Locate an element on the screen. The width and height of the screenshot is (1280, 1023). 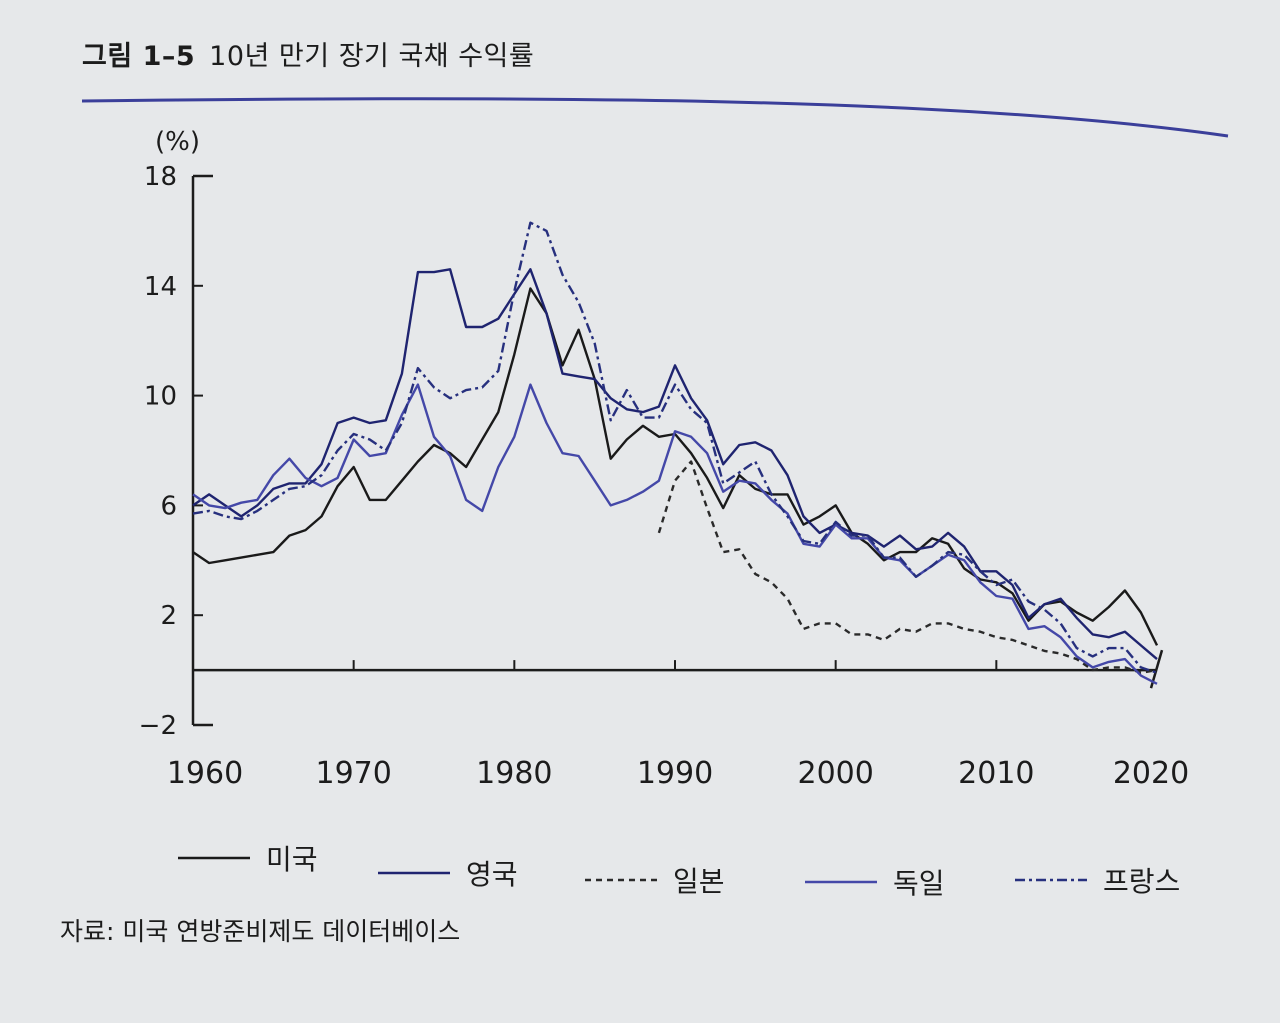
y-tick-label: 2 is located at coordinates (168, 616).